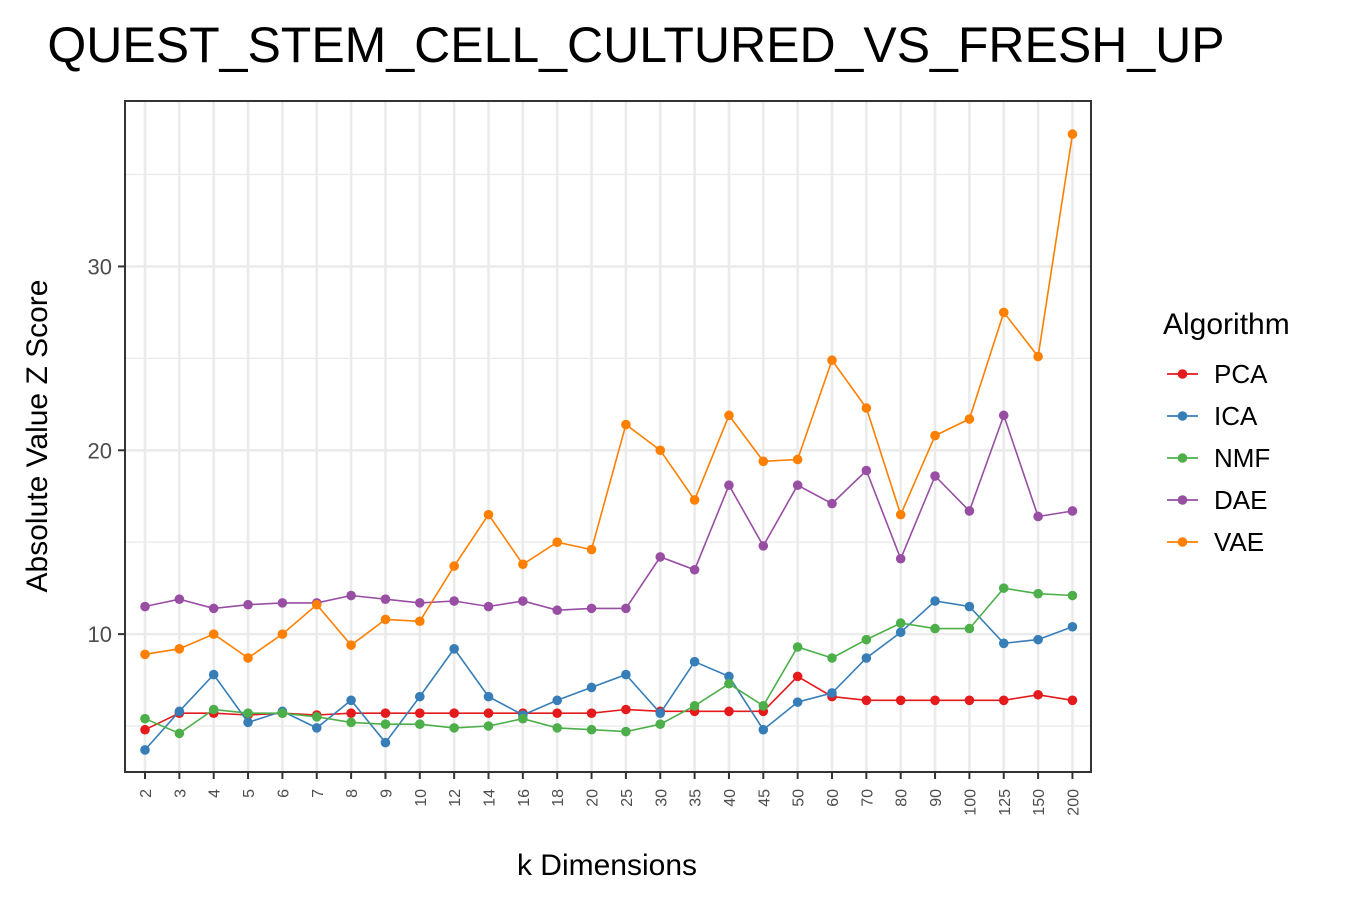 The width and height of the screenshot is (1350, 900). I want to click on legend-label: ICA, so click(1236, 416).